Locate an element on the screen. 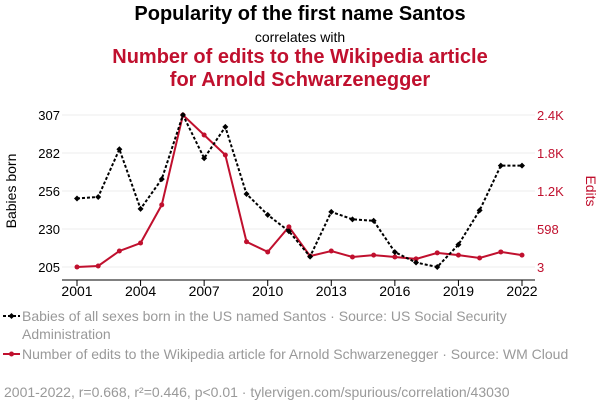 The width and height of the screenshot is (600, 414). title2-line-2: for Arnold Schwarzenegger is located at coordinates (300, 80).